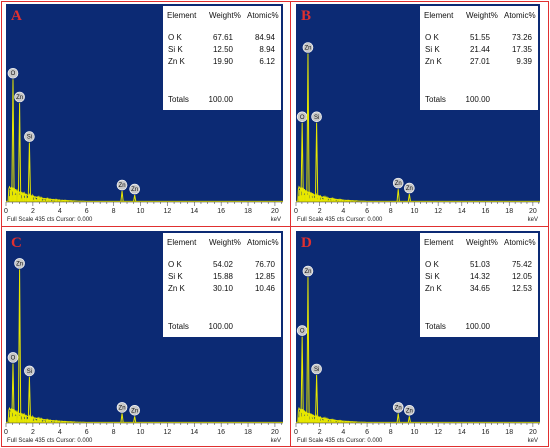 This screenshot has height=448, width=550. Describe the element at coordinates (223, 49) in the screenshot. I see `table-cell: 12.50` at that location.